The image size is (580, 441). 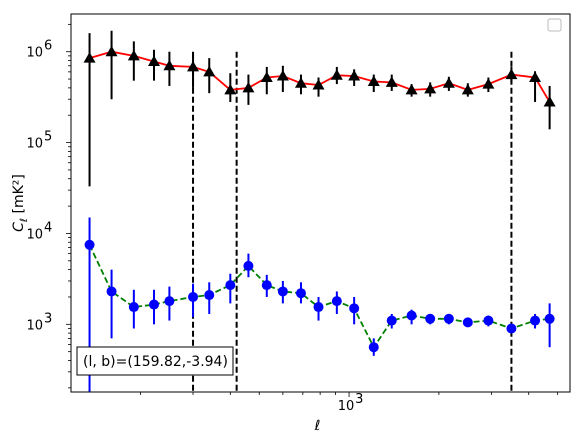 I want to click on y-tick-label-exponent: 3, so click(x=48, y=318).